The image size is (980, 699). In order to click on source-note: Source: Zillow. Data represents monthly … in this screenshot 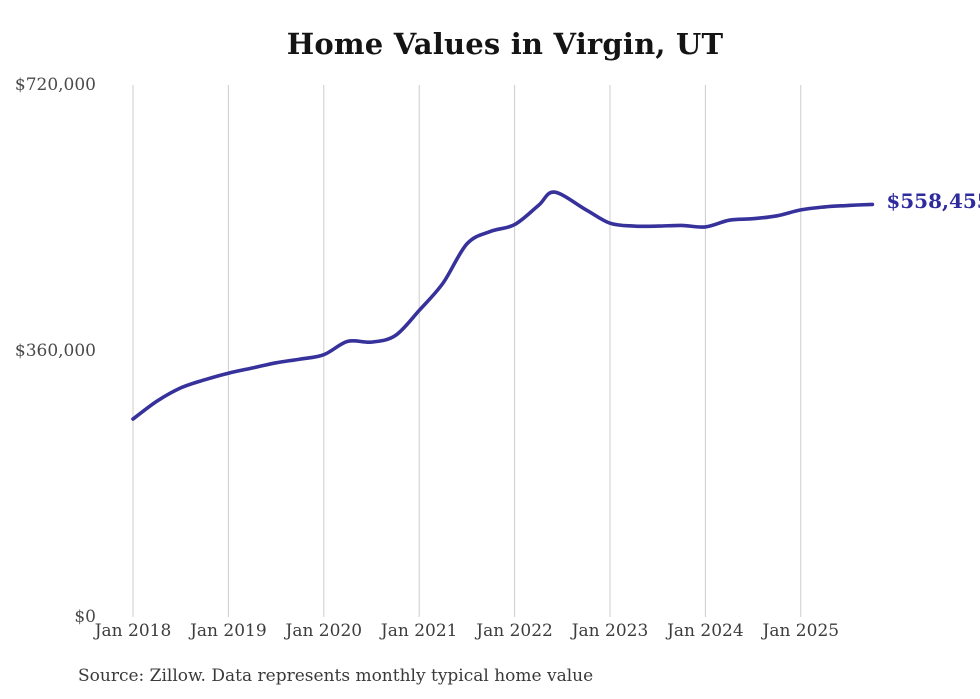, I will do `click(336, 676)`.